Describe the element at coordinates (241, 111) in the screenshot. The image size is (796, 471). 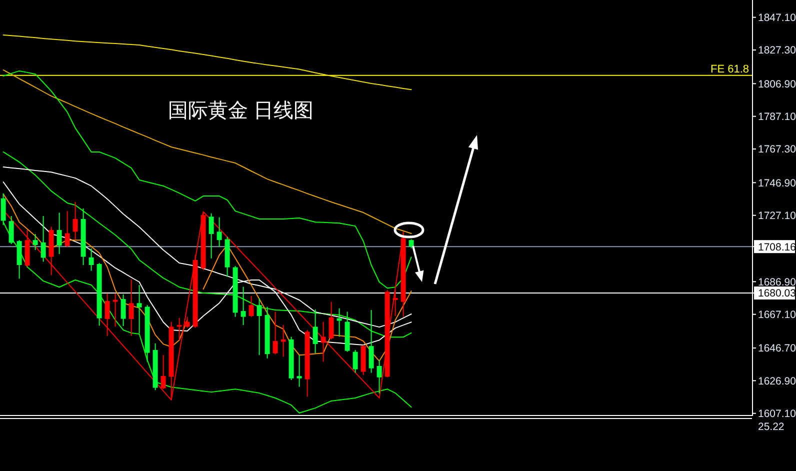
I see `title: 国际黄金 日线图` at that location.